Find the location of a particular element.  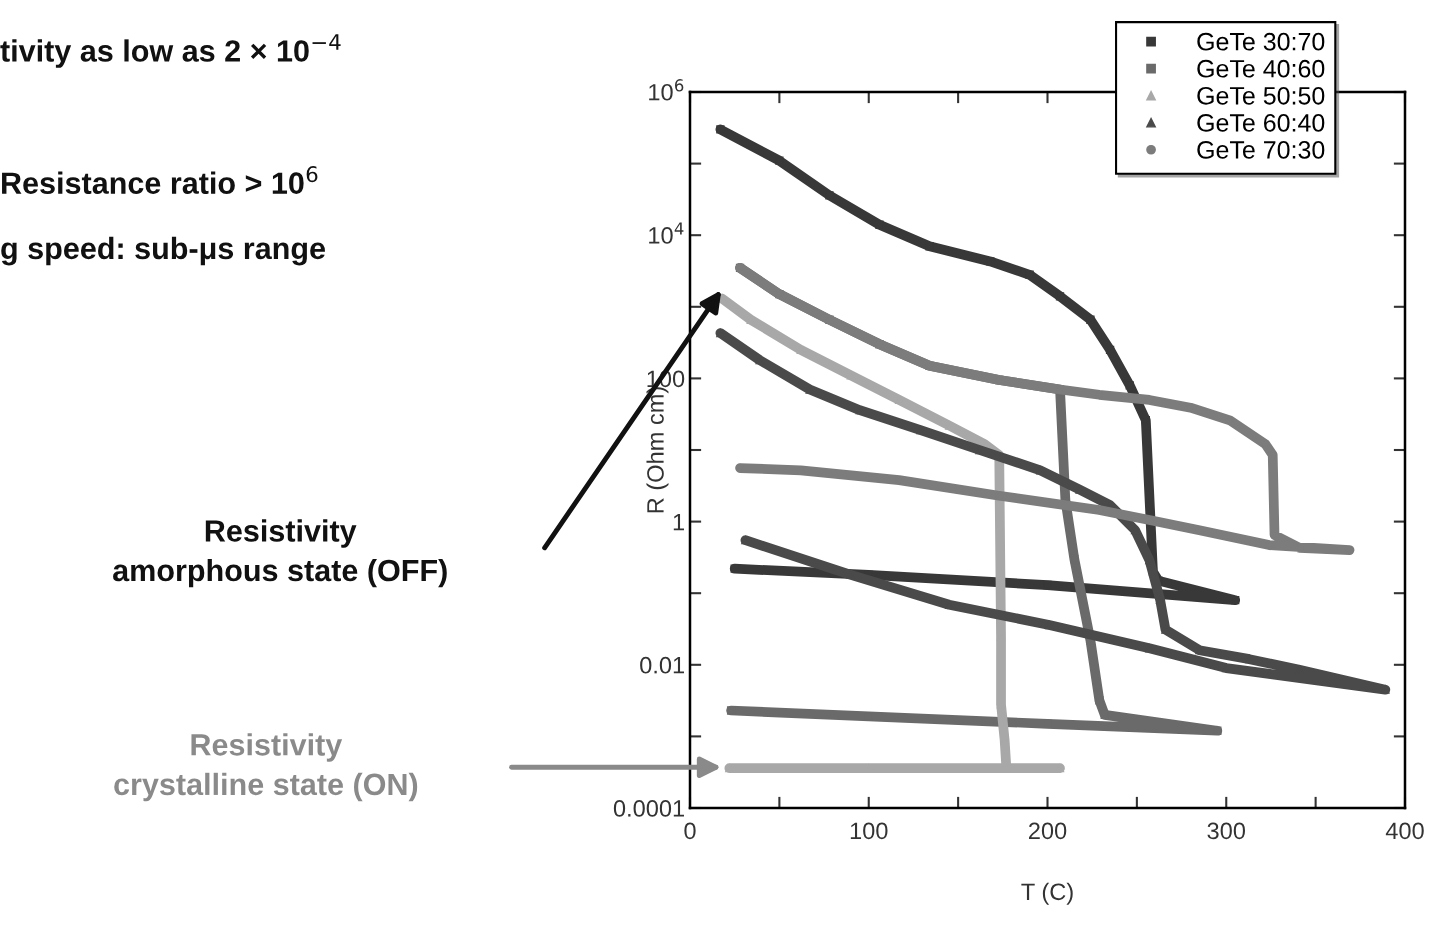

y-tick-label: 0.01 is located at coordinates (662, 665).